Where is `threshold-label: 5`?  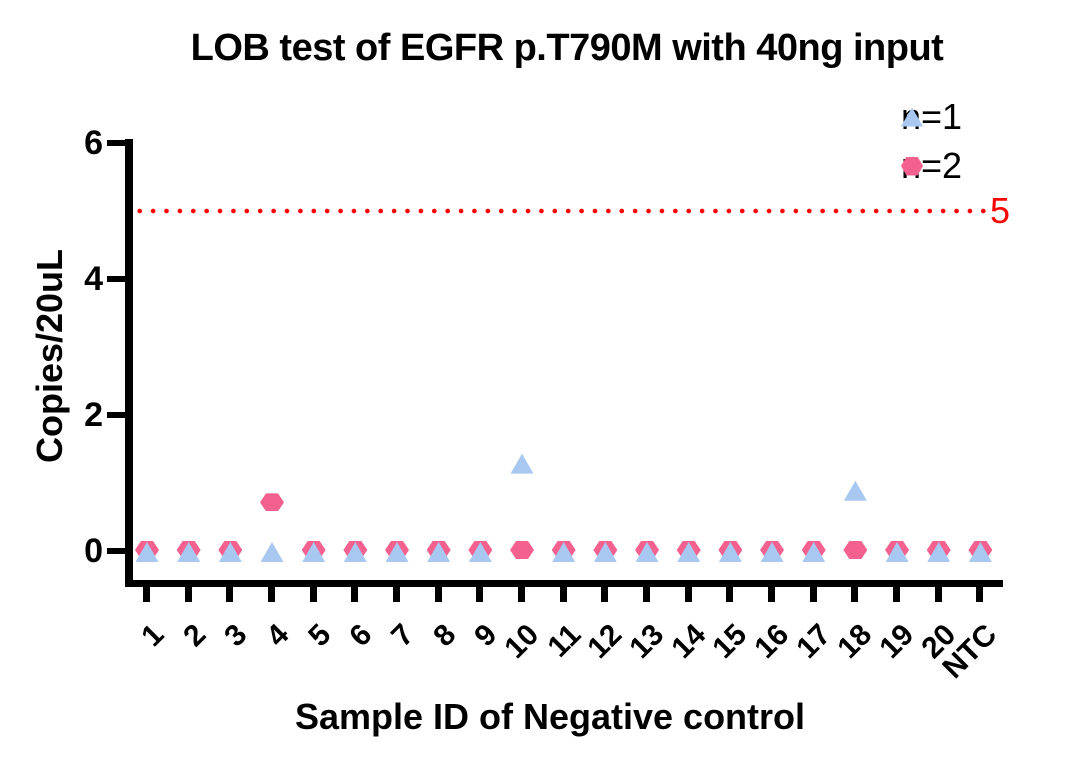 threshold-label: 5 is located at coordinates (1000, 210).